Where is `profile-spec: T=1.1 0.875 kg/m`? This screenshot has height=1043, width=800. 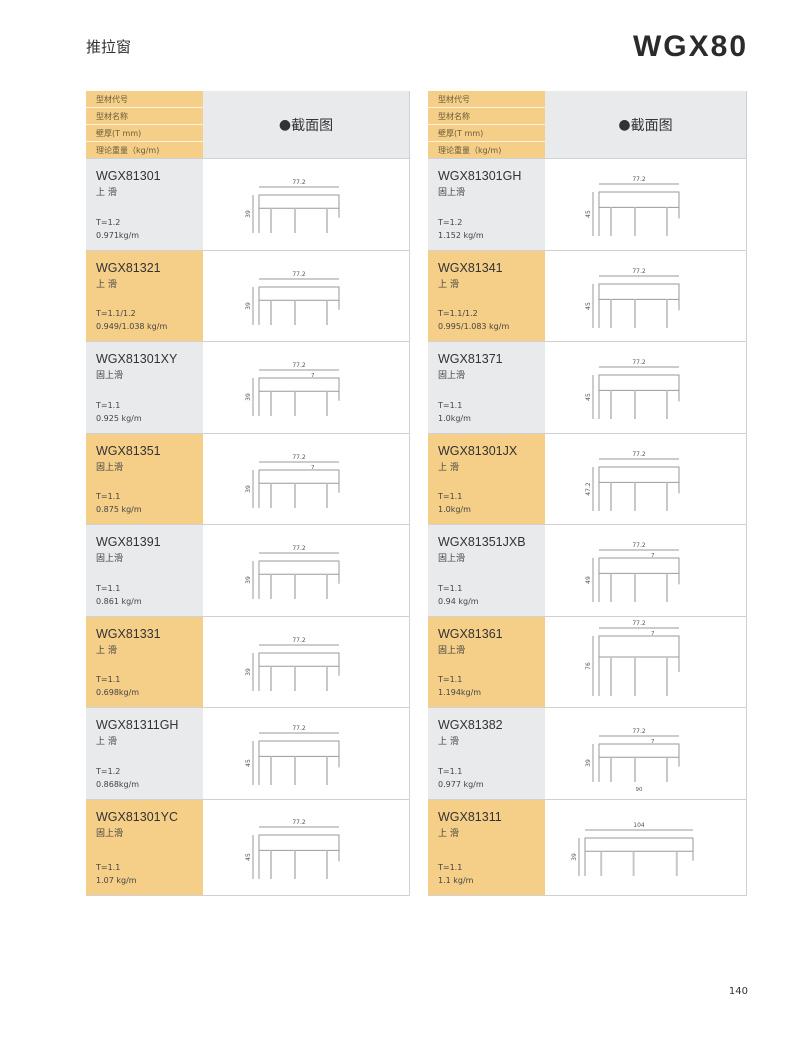
profile-spec: T=1.1 0.875 kg/m is located at coordinates (119, 503).